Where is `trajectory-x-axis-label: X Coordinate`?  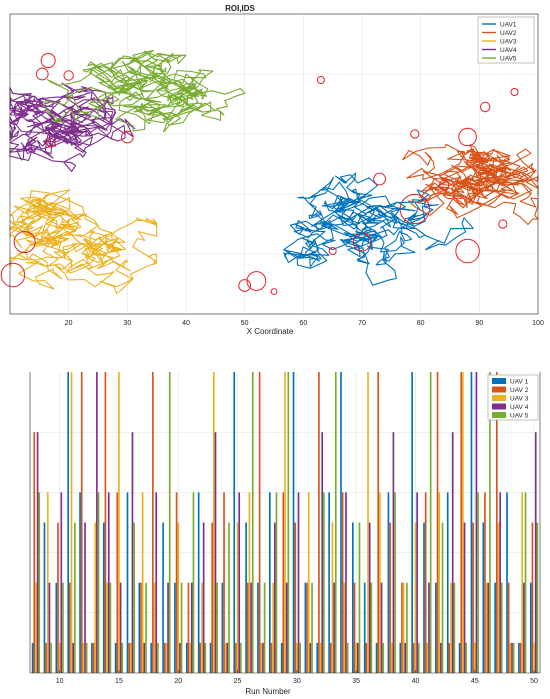
trajectory-x-axis-label: X Coordinate is located at coordinates (270, 331).